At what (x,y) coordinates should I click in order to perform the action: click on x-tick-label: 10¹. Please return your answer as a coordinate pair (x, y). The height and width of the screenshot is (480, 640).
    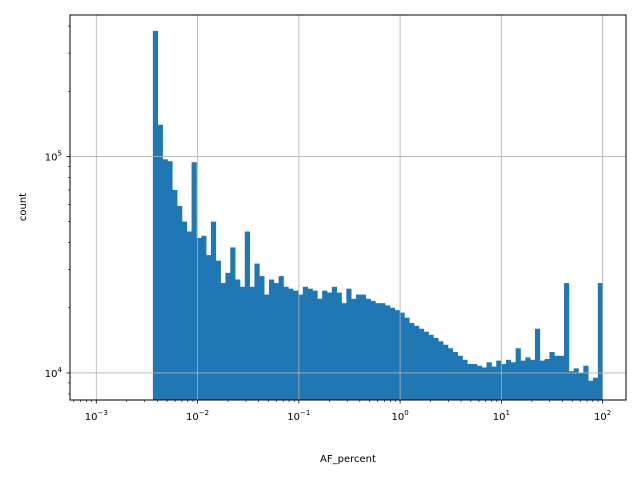
    Looking at the image, I should click on (501, 416).